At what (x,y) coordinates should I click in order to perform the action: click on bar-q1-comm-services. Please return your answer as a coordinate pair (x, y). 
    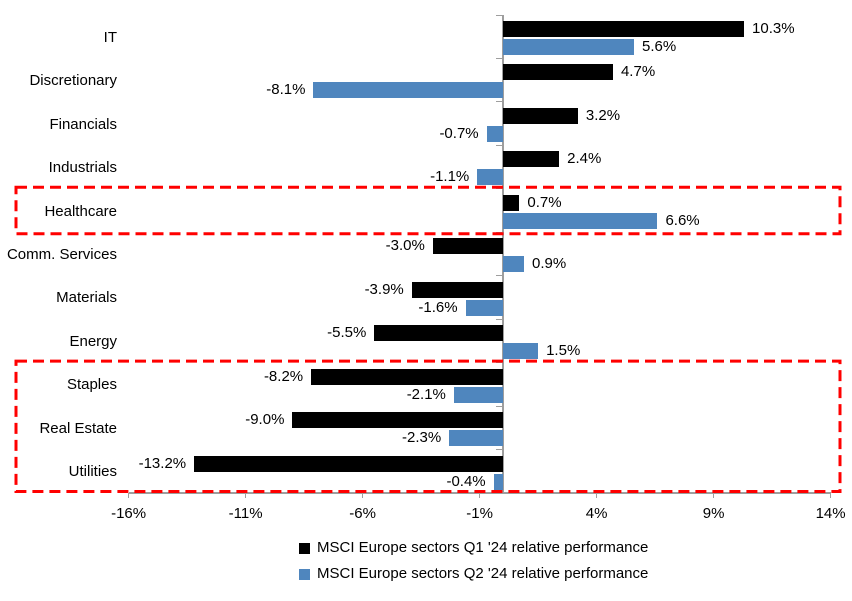
    Looking at the image, I should click on (467, 246).